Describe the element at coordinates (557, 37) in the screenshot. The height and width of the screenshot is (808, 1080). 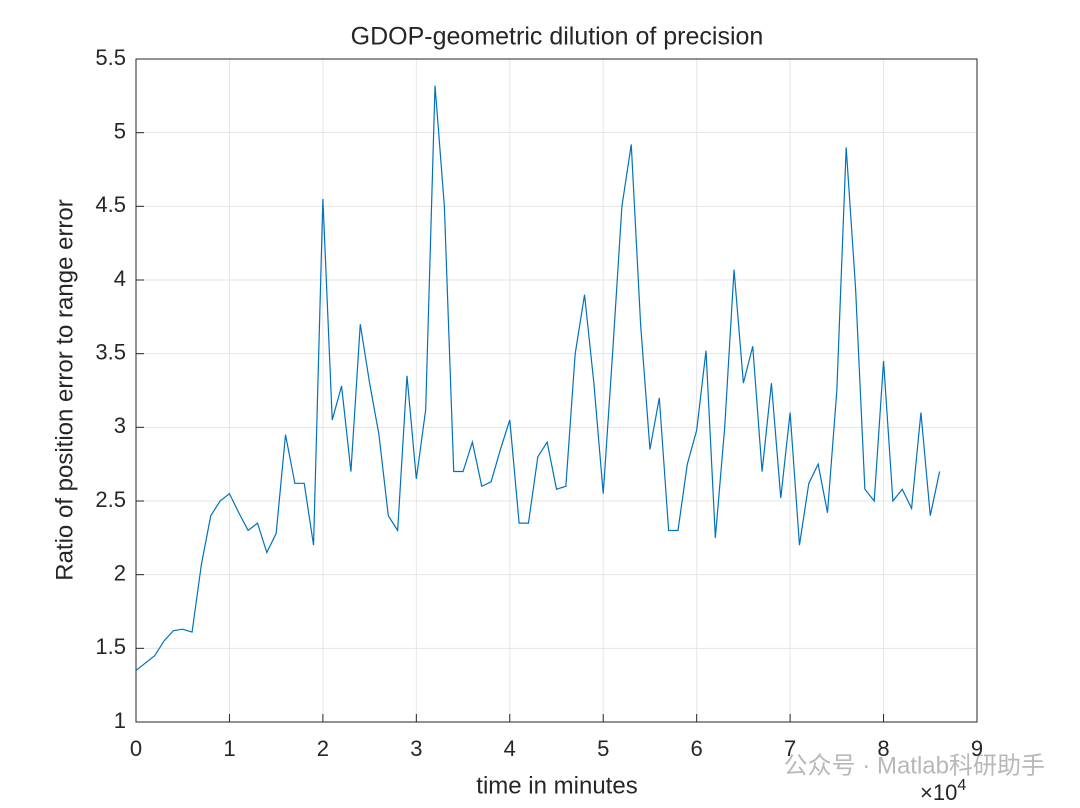
I see `chart-title: GDOP-geometric dilution of precision` at that location.